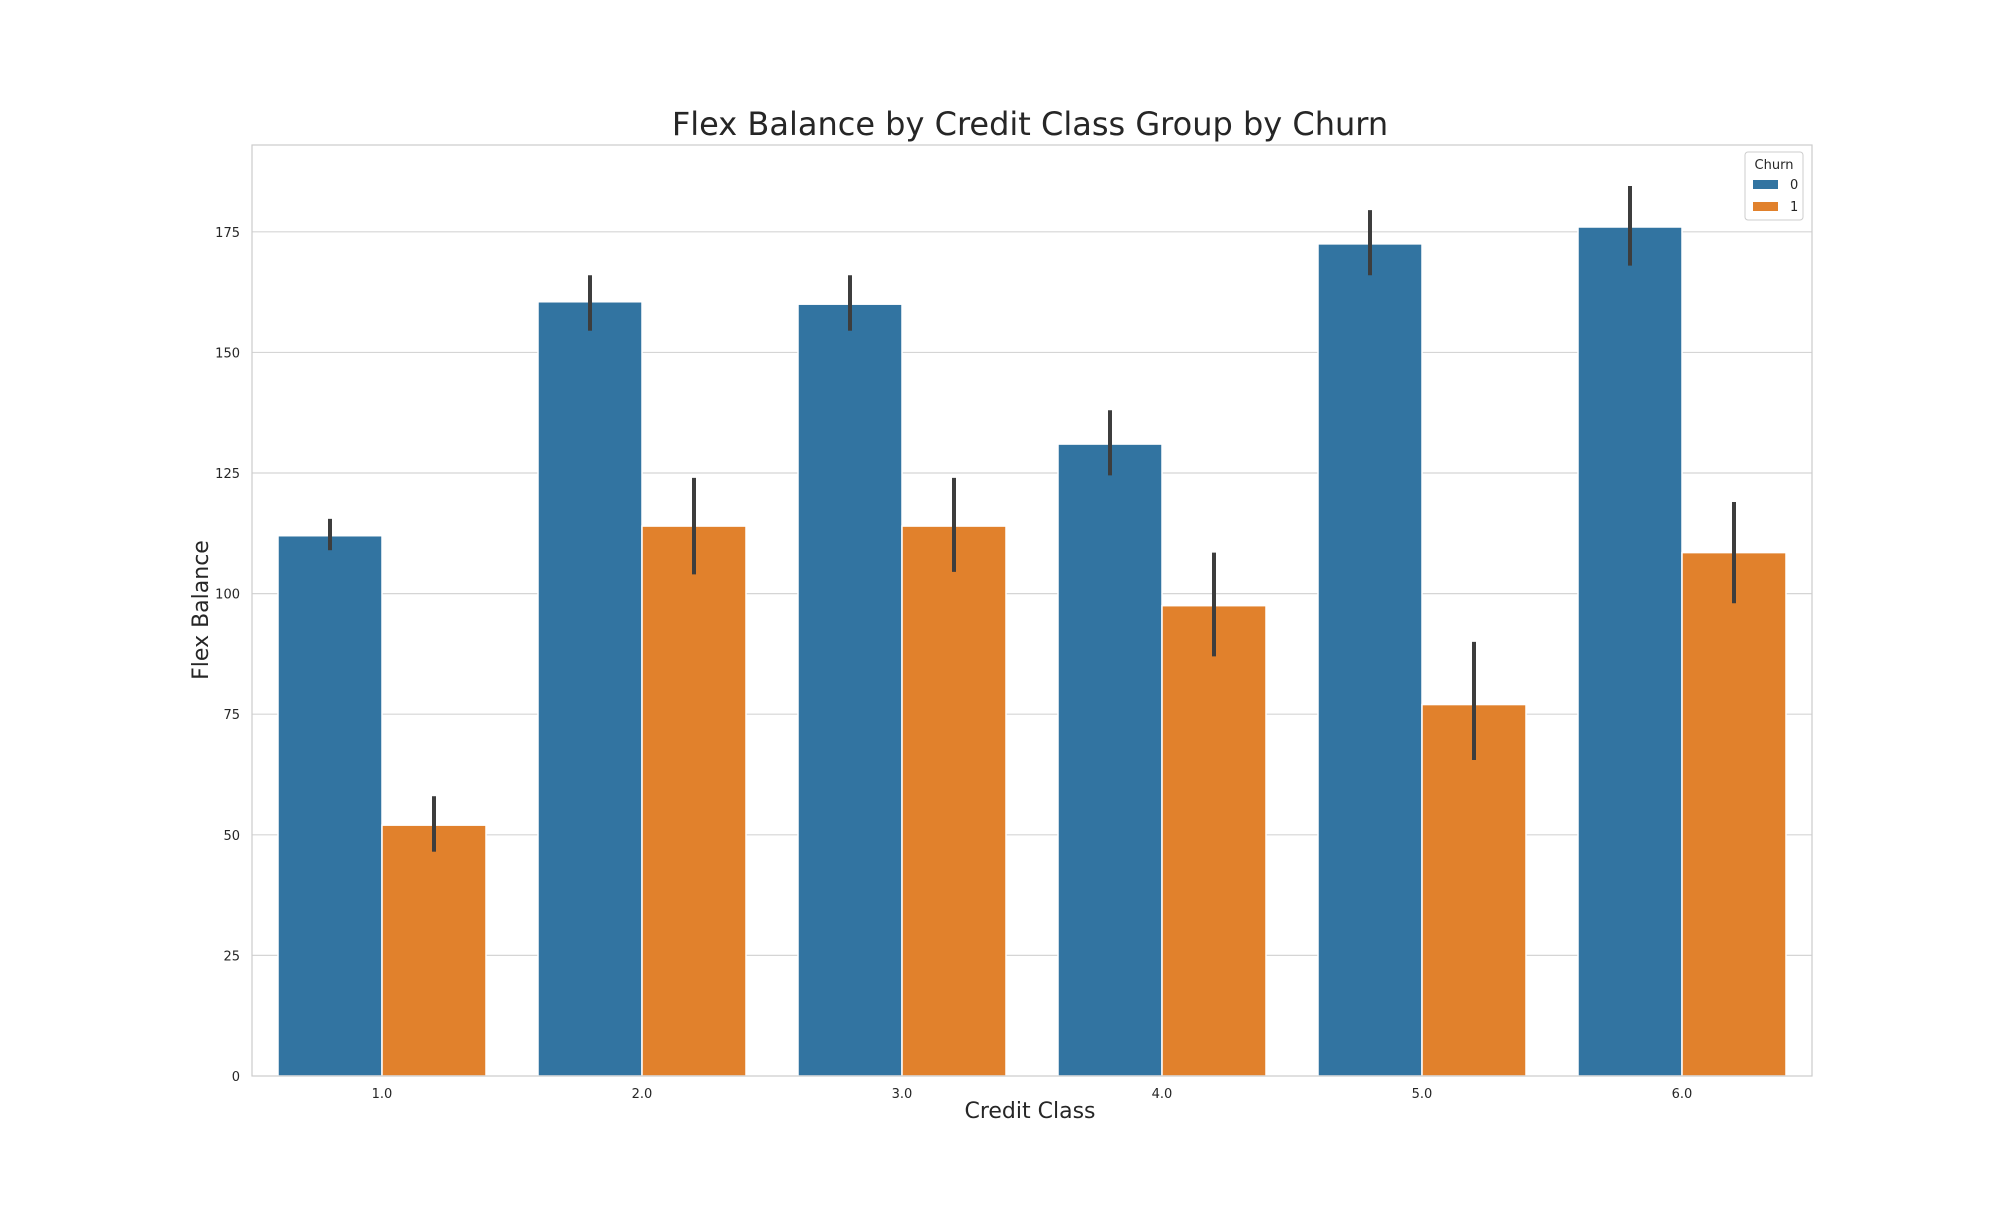  Describe the element at coordinates (201, 610) in the screenshot. I see `y-axis-label: Flex Balance` at that location.